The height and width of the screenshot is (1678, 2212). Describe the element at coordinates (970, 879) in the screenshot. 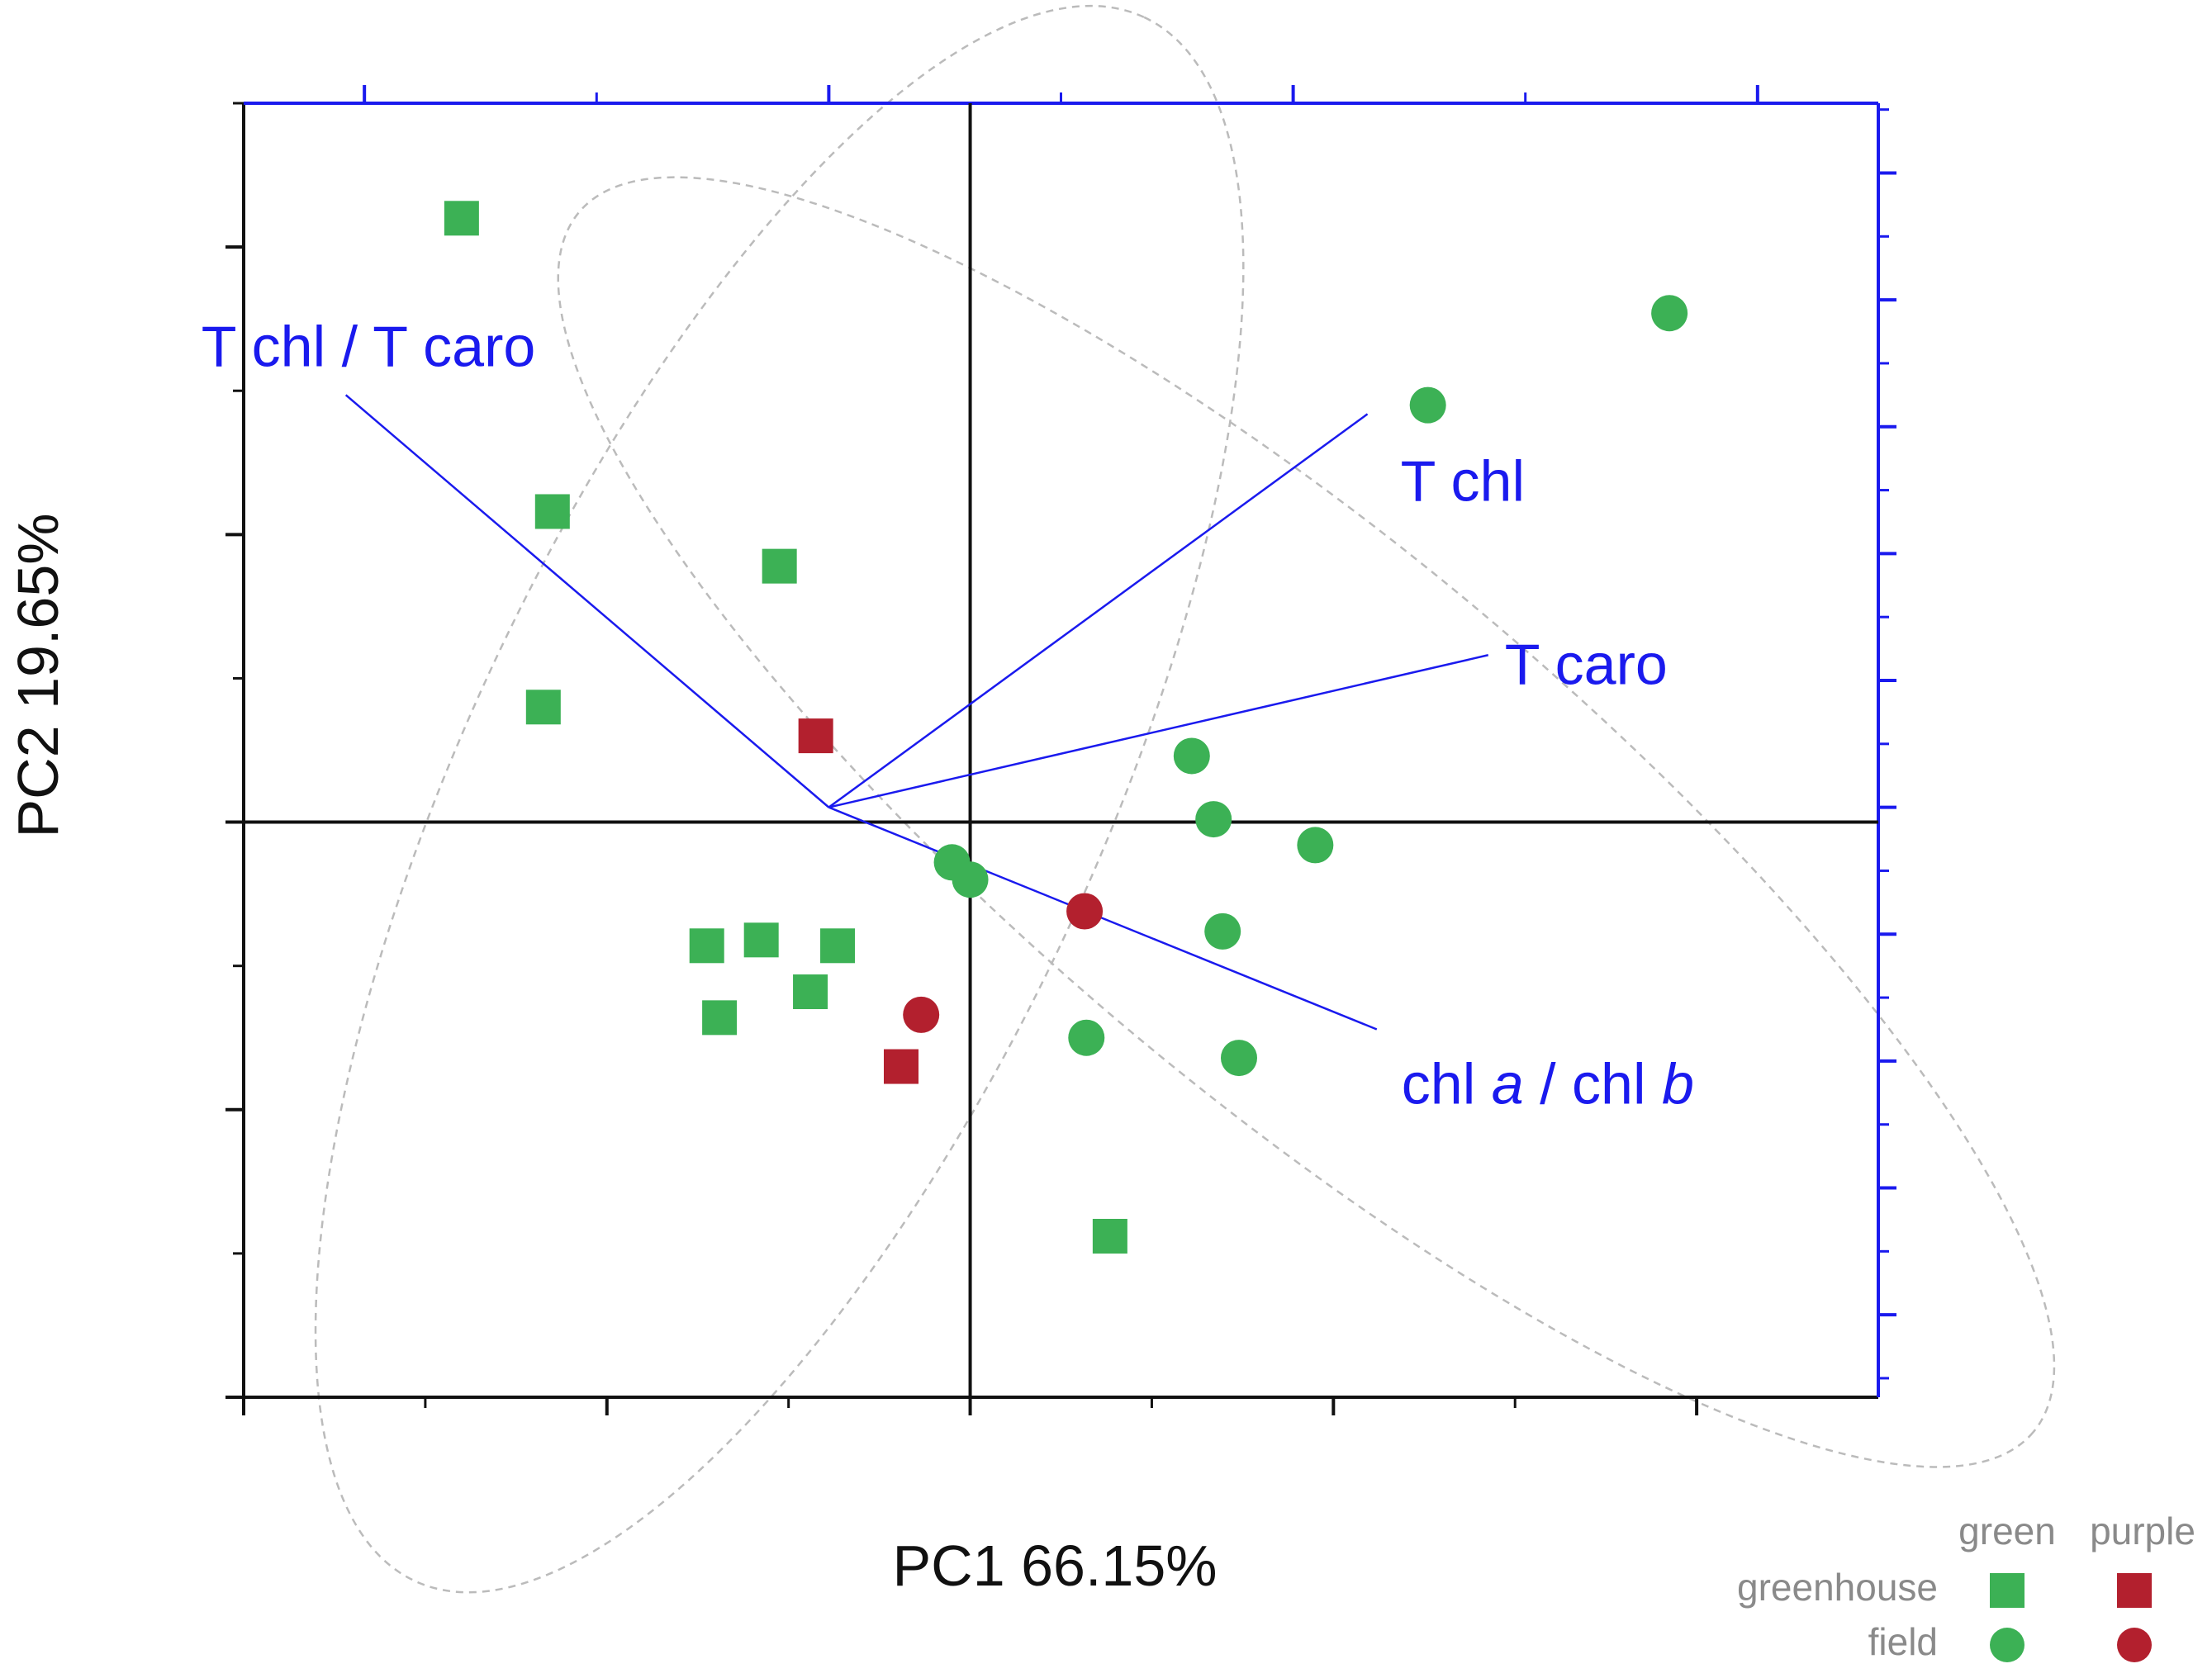

I see `point-marker-v21` at that location.